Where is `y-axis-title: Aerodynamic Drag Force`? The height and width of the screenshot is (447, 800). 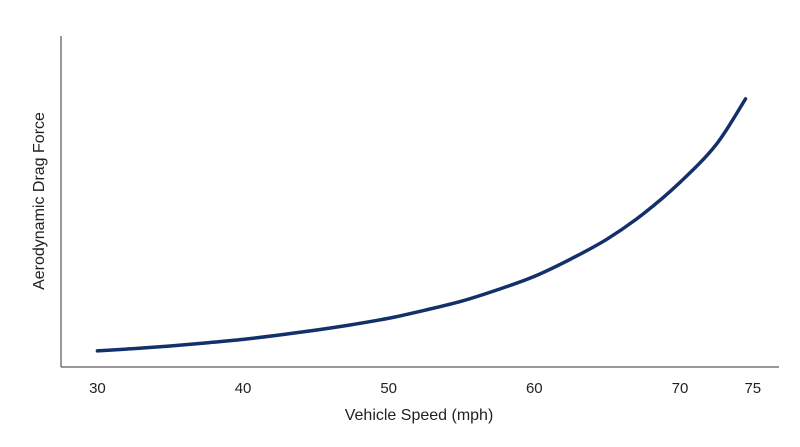
y-axis-title: Aerodynamic Drag Force is located at coordinates (39, 201).